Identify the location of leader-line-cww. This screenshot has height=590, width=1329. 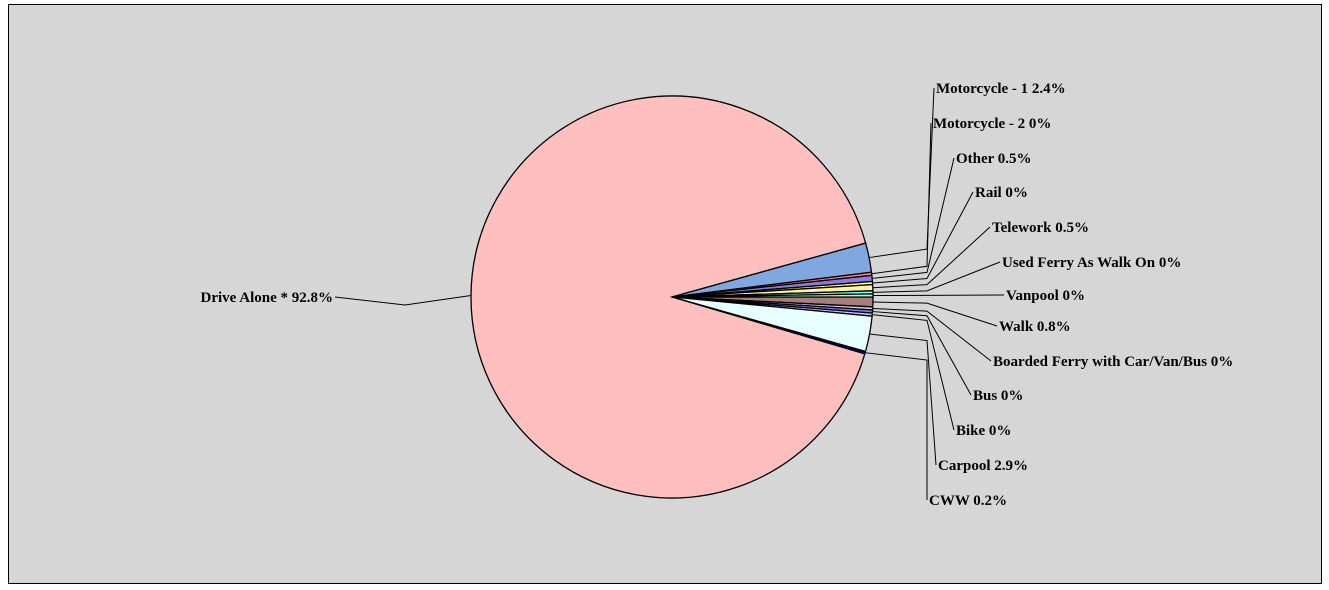
(896, 426).